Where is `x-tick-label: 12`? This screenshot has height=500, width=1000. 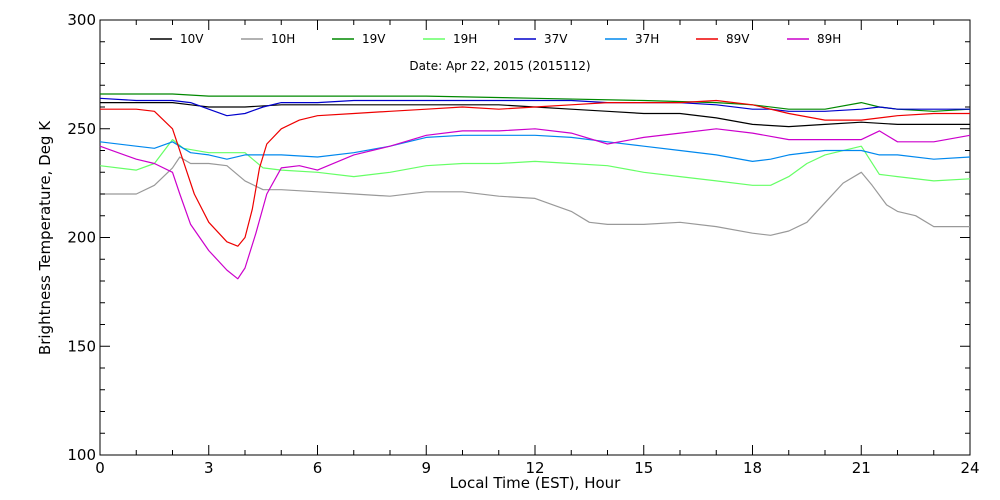
x-tick-label: 12 is located at coordinates (534, 468).